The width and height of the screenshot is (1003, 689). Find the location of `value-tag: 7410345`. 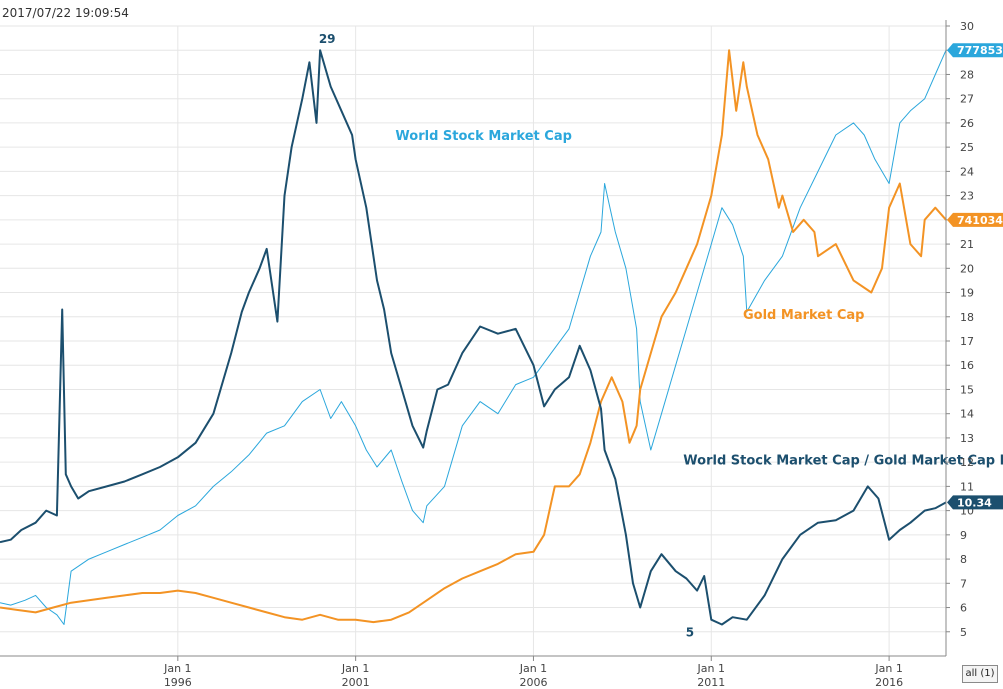

value-tag: 7410345 is located at coordinates (975, 219).